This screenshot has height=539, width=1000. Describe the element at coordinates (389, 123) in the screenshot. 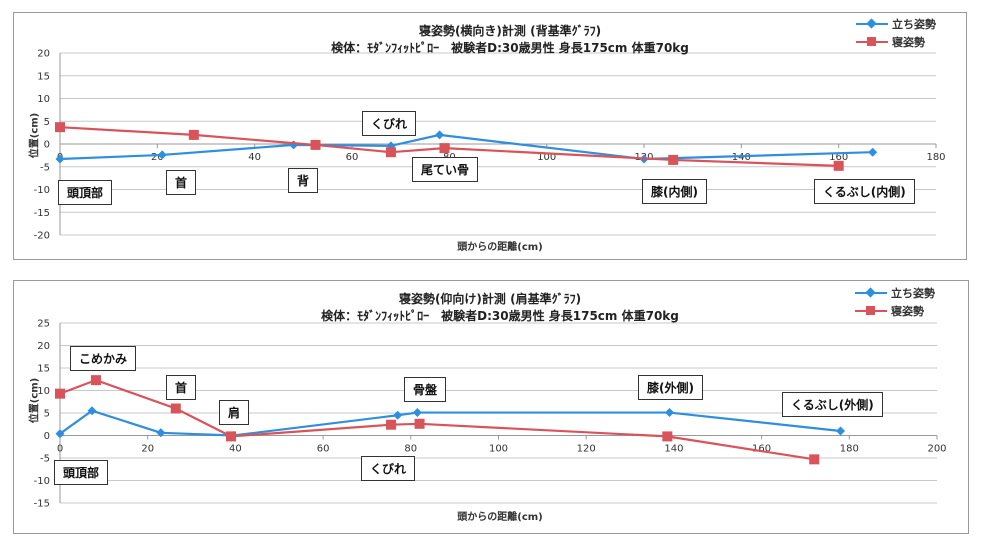

I see `annotation-top-waist: くびれ` at that location.